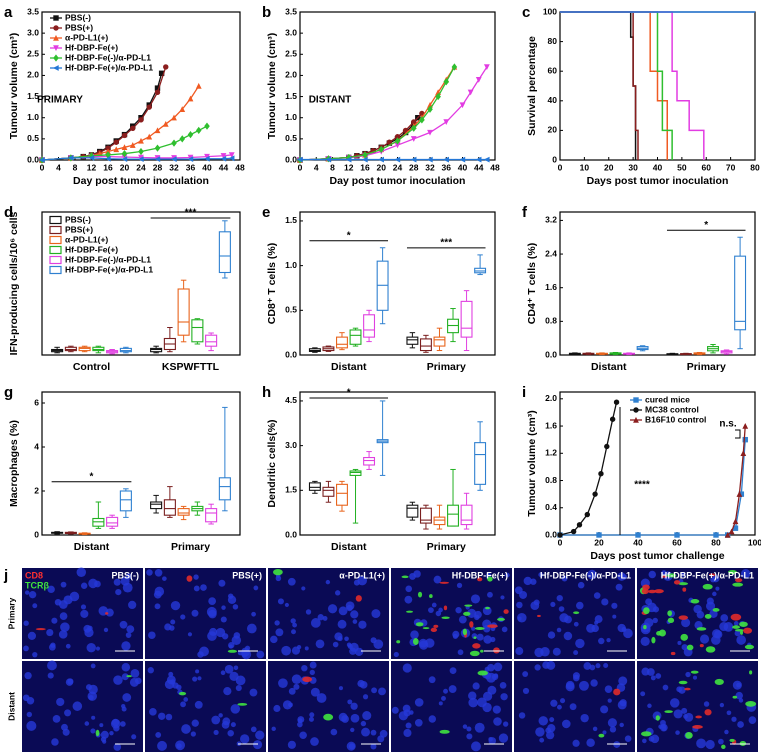  I want to click on plot-frame, so click(657, 283).